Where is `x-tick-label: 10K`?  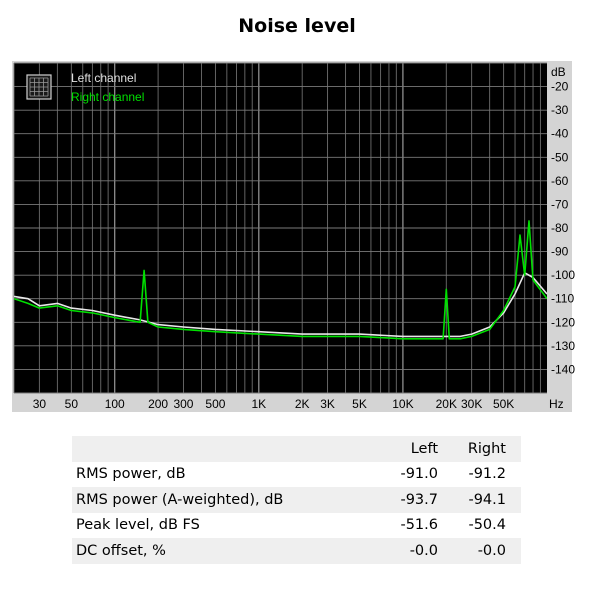 x-tick-label: 10K is located at coordinates (402, 404).